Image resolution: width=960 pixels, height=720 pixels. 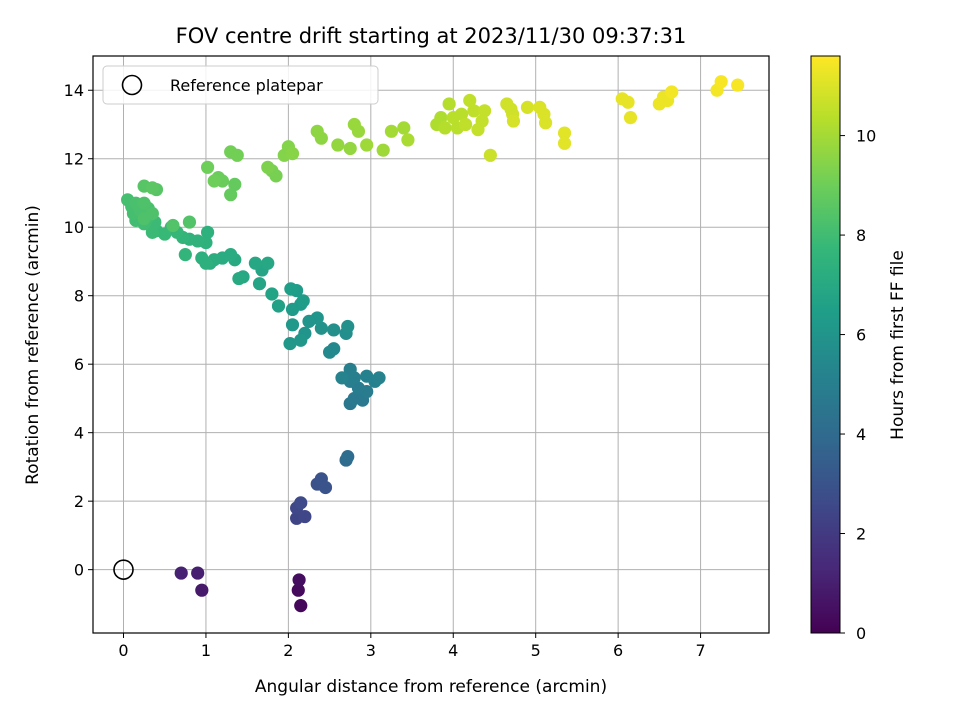 I want to click on x-tick-label: 4, so click(x=453, y=650).